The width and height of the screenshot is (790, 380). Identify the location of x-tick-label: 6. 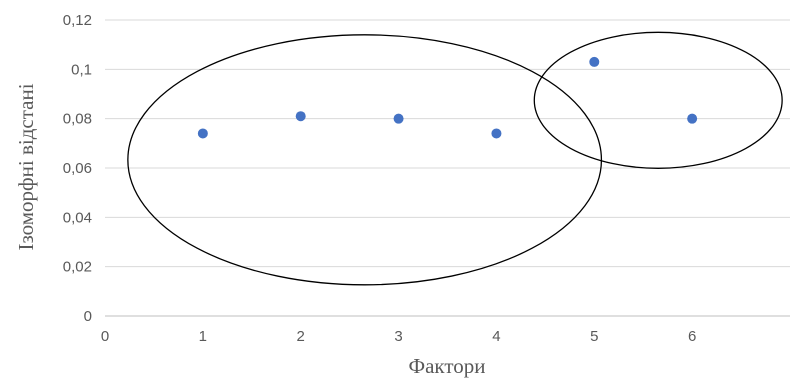
(692, 336).